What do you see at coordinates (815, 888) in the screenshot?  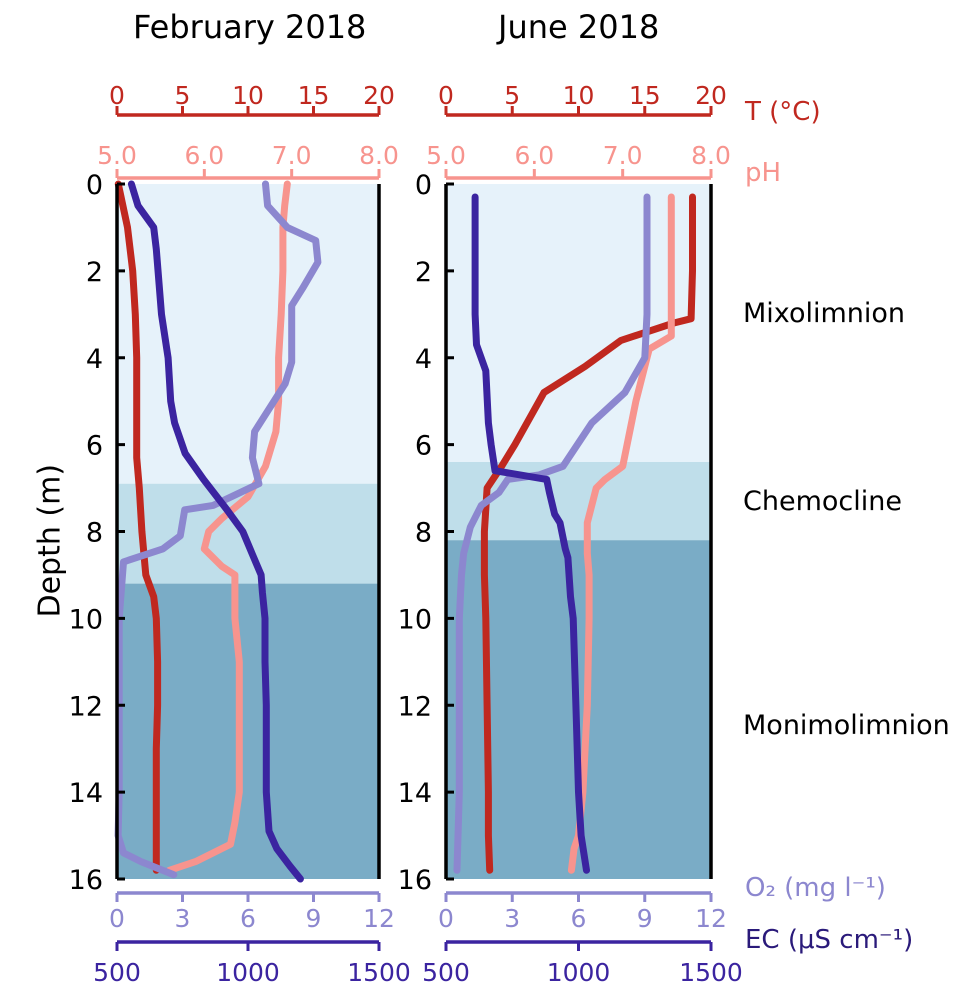 I see `o2-axis-name: O₂ (mg l⁻¹)` at bounding box center [815, 888].